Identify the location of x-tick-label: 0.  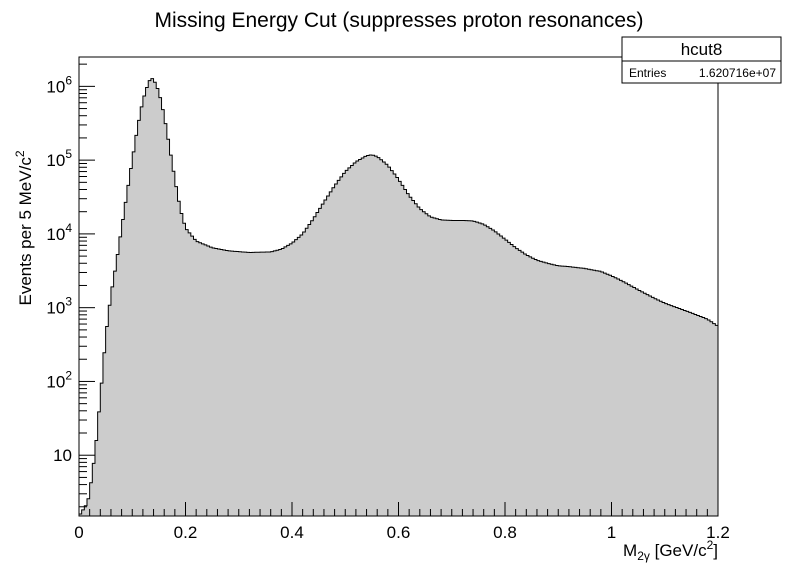
(78, 532).